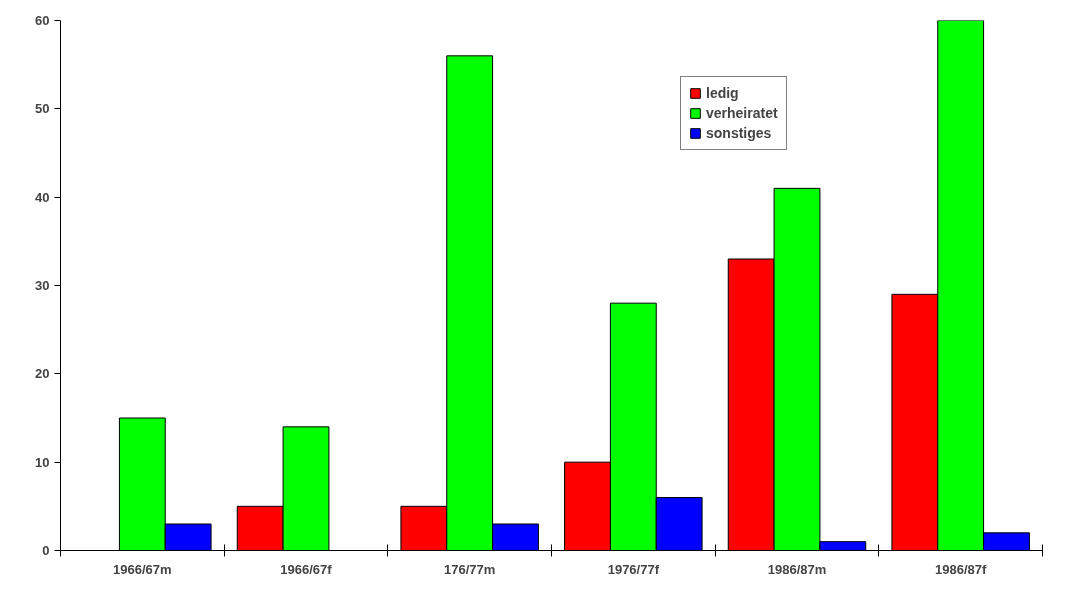 Image resolution: width=1072 pixels, height=590 pixels. What do you see at coordinates (42, 374) in the screenshot?
I see `y-tick-label: 20` at bounding box center [42, 374].